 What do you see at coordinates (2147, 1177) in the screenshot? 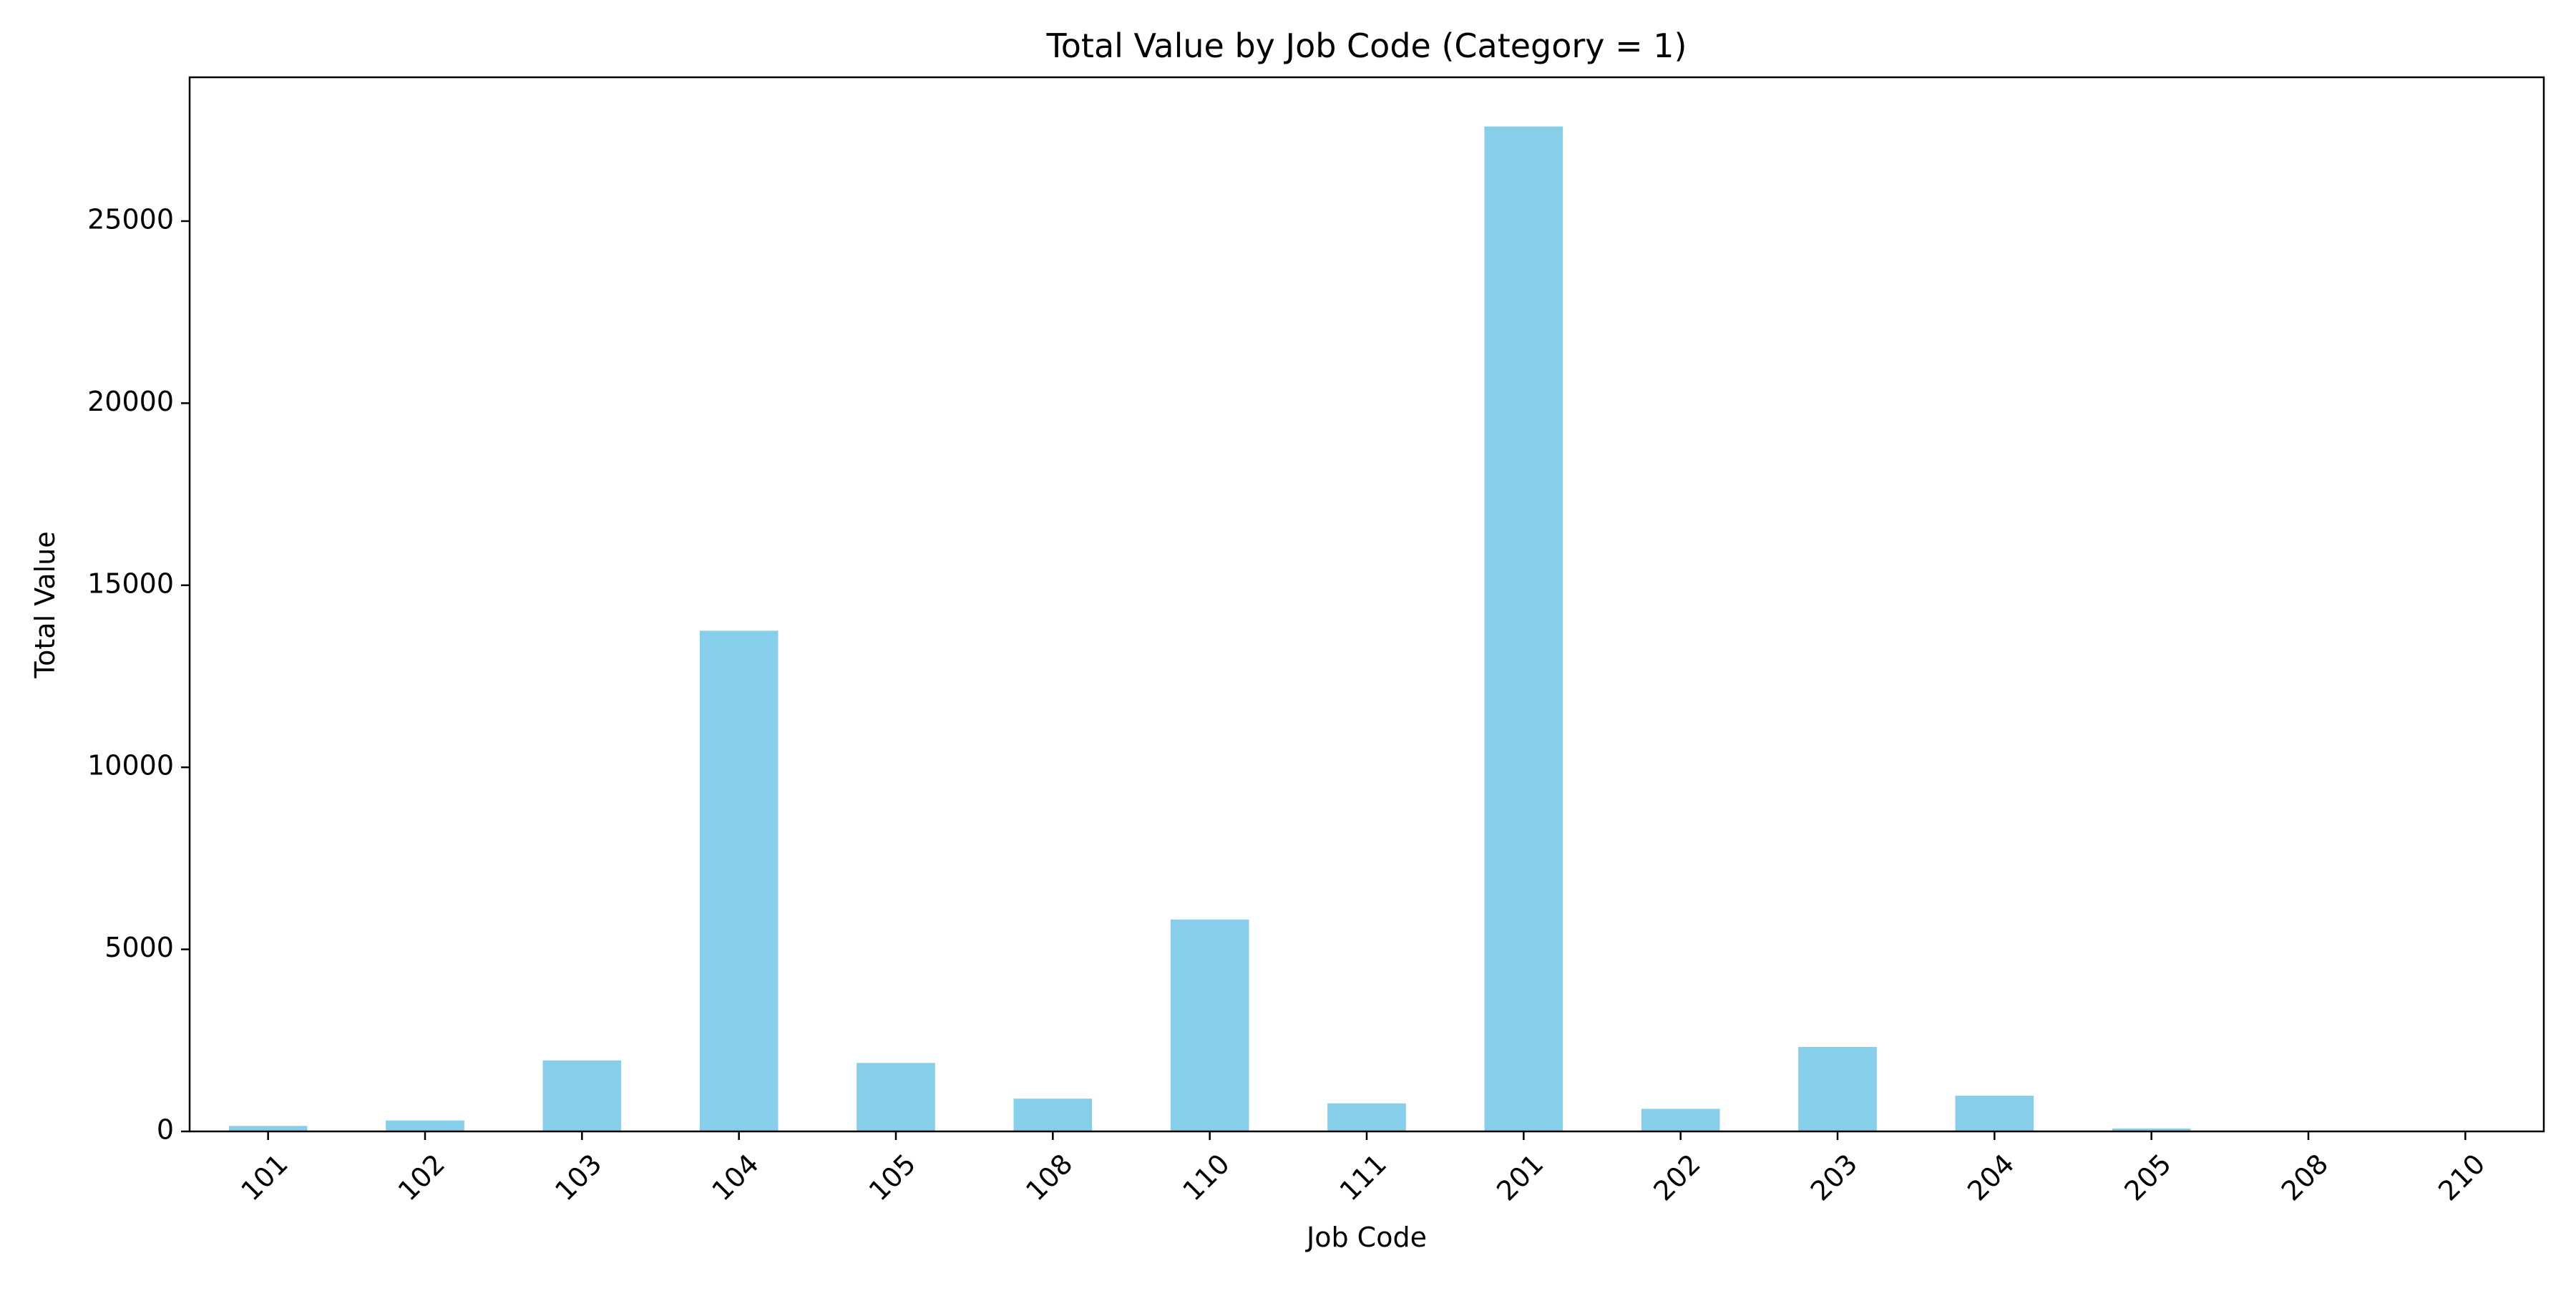
I see `x-tick-label: 205` at bounding box center [2147, 1177].